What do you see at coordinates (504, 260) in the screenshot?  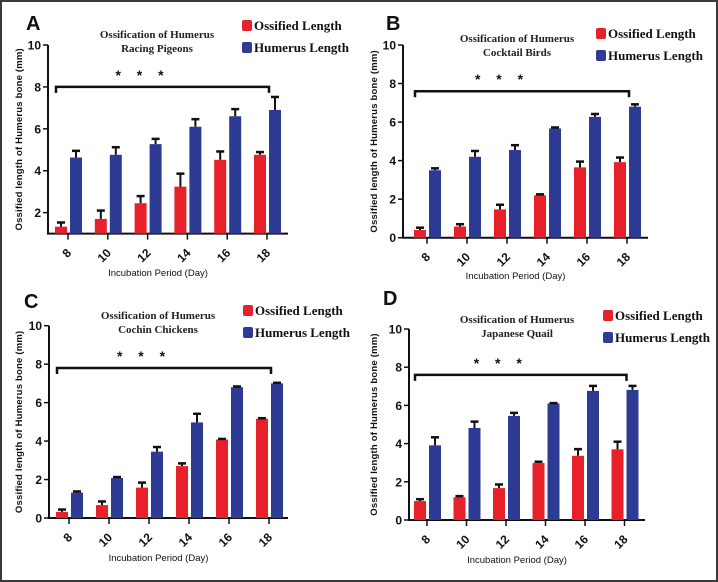 I see `panel-b-x-tick-label: 12` at bounding box center [504, 260].